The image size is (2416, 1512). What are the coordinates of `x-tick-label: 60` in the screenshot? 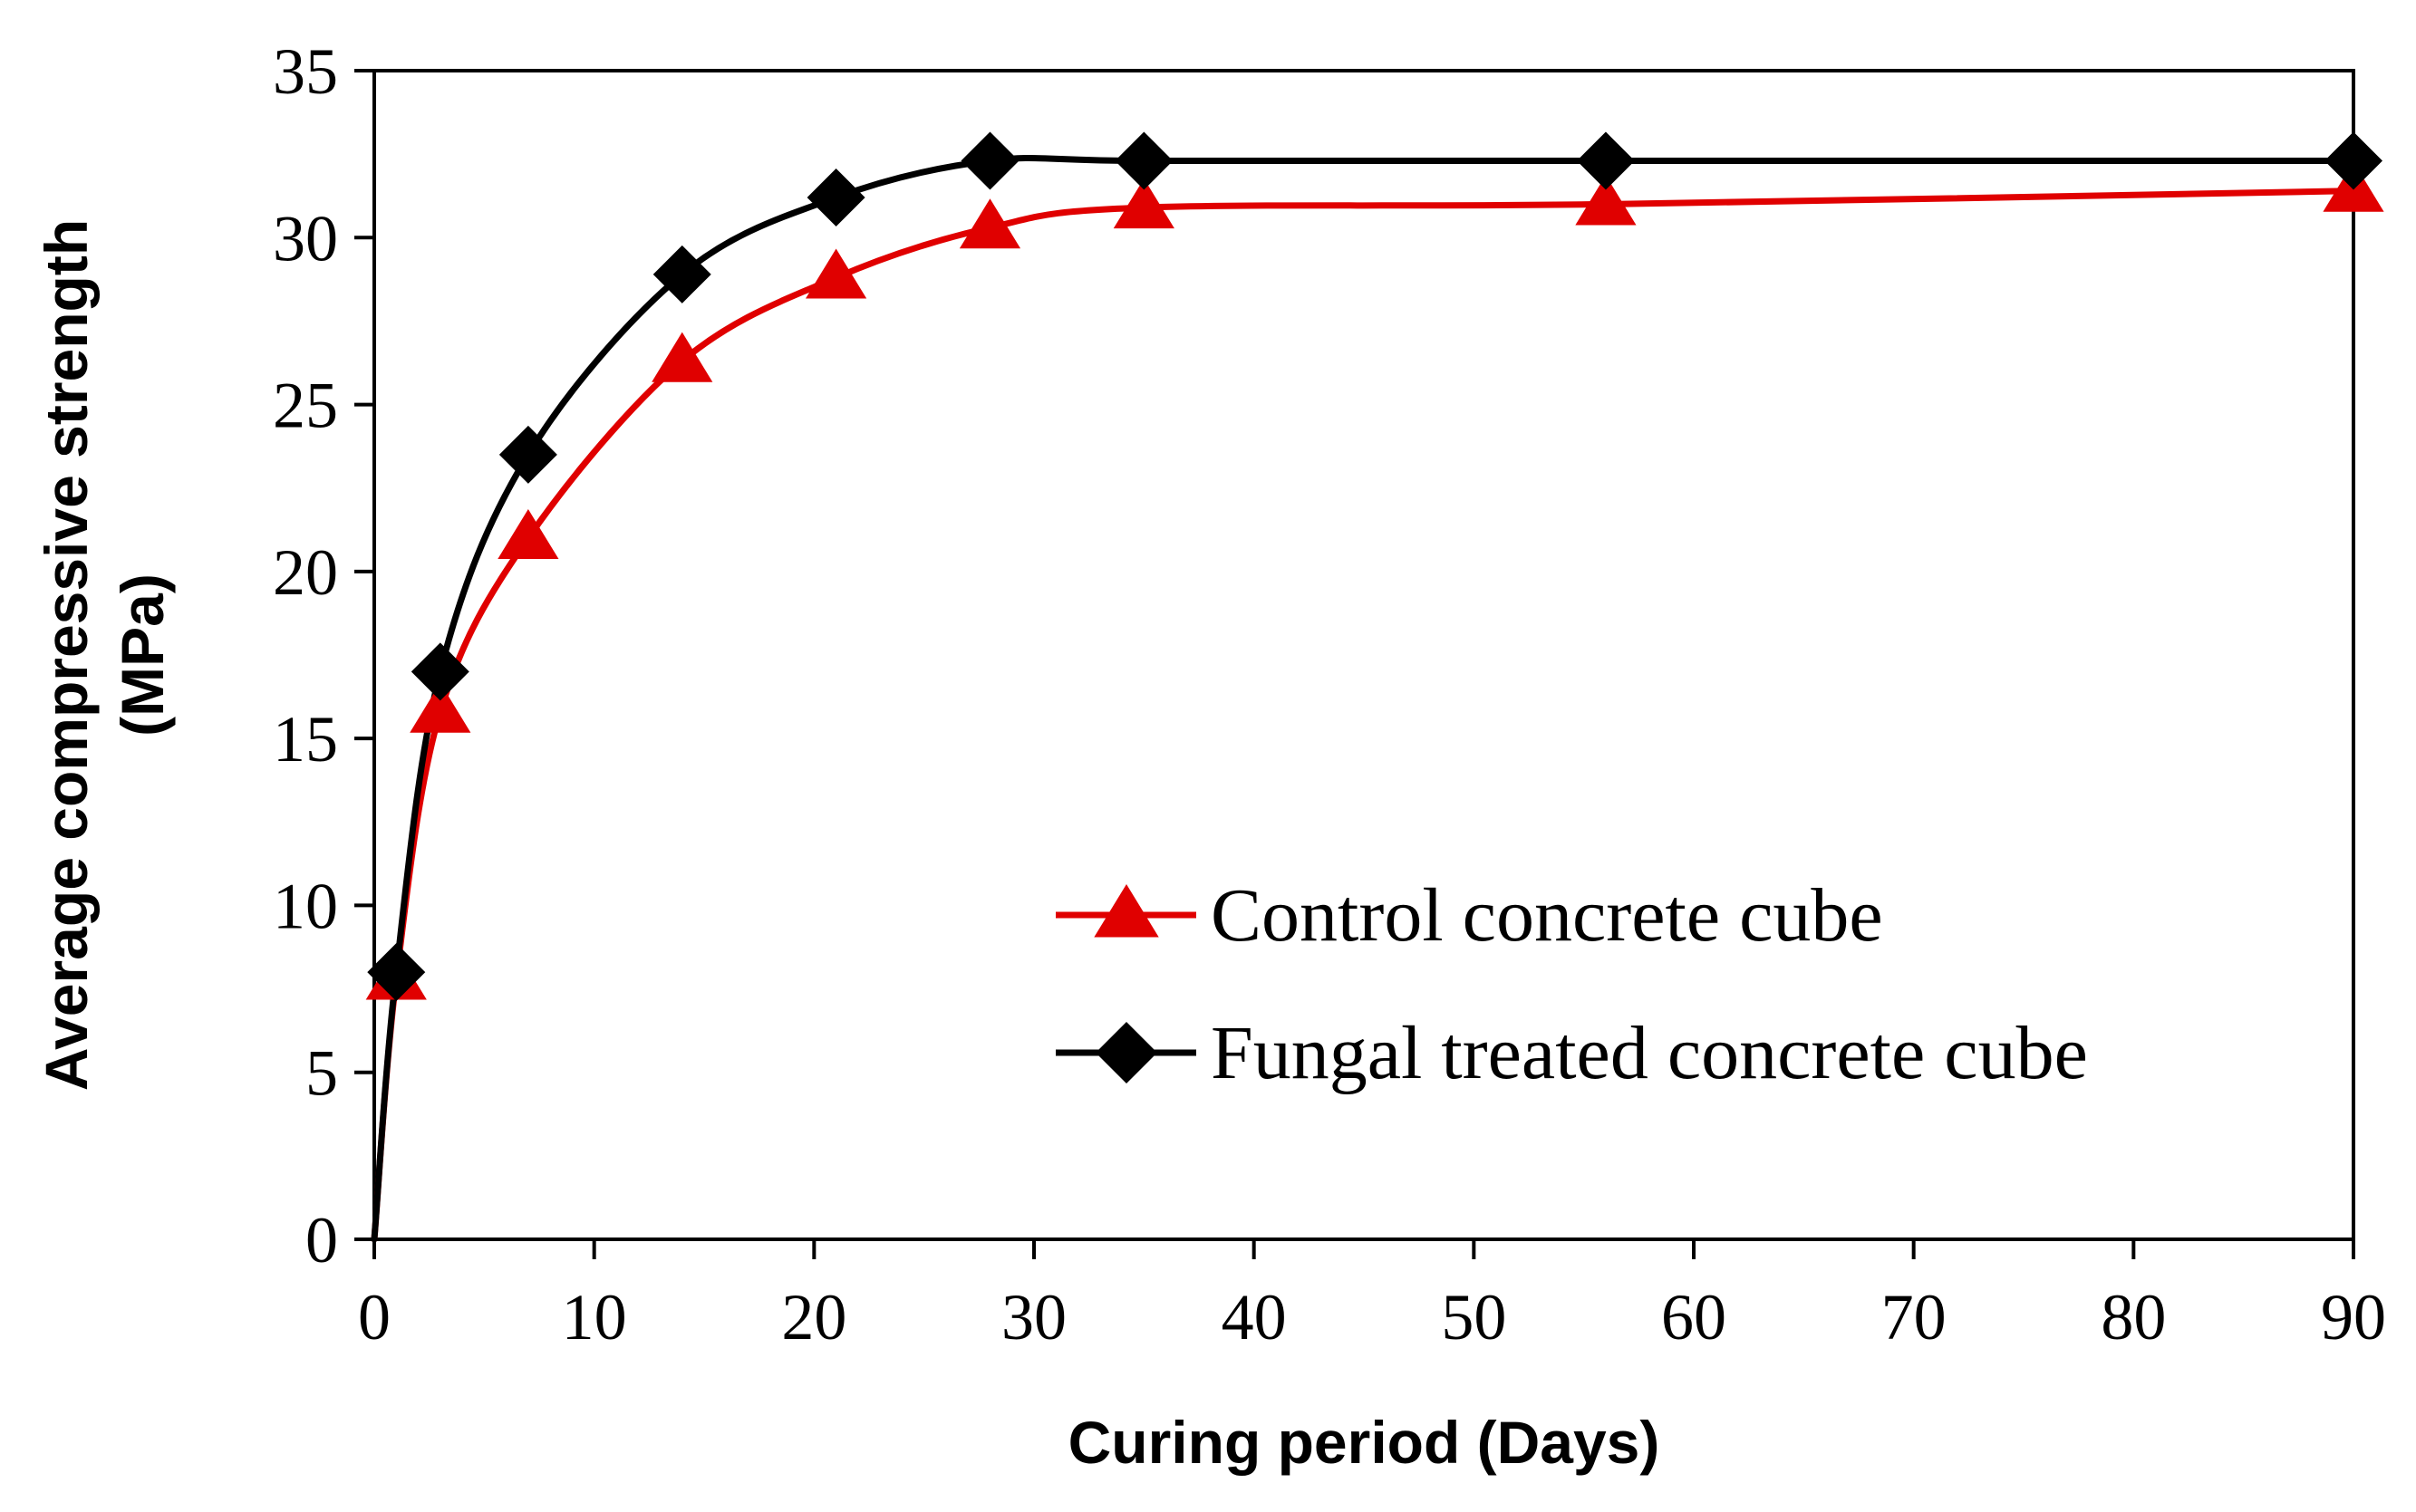 It's located at (1693, 1317).